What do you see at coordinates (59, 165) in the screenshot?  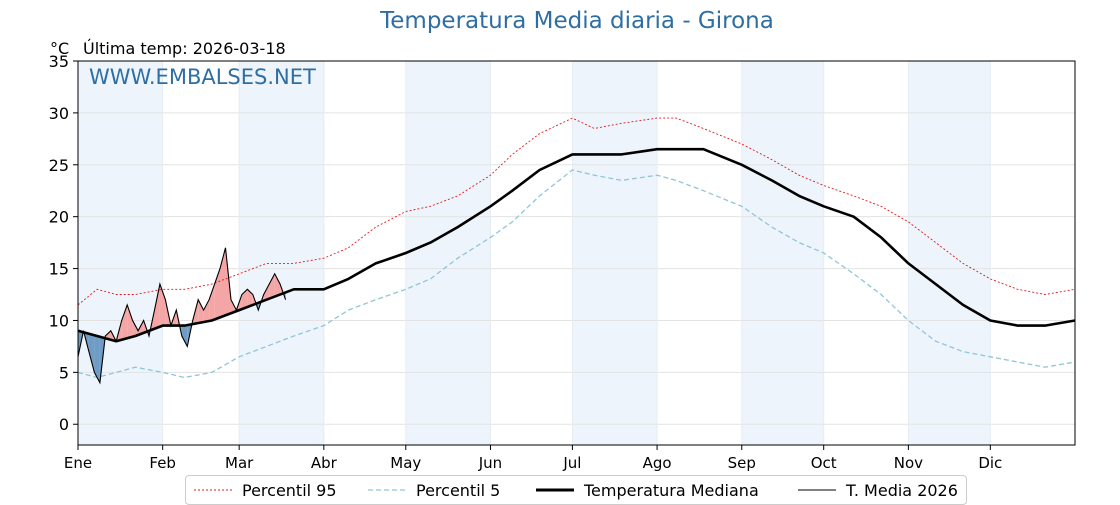 I see `y-tick-label: 25` at bounding box center [59, 165].